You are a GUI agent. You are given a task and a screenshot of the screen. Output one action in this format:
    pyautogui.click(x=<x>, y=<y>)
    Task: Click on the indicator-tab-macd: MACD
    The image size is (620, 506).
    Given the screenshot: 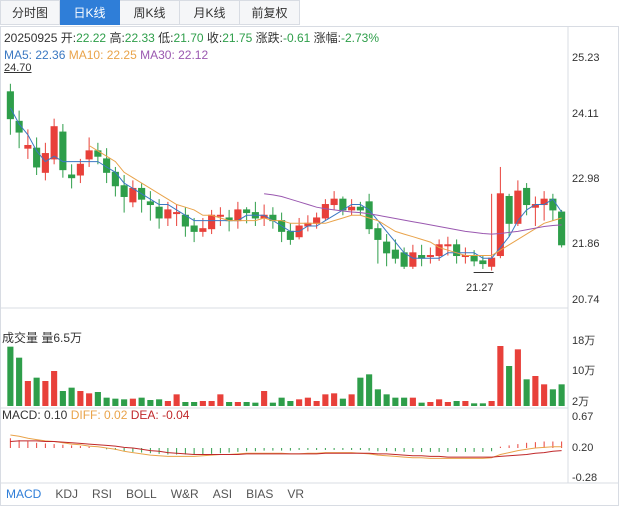 What is the action you would take?
    pyautogui.click(x=24, y=494)
    